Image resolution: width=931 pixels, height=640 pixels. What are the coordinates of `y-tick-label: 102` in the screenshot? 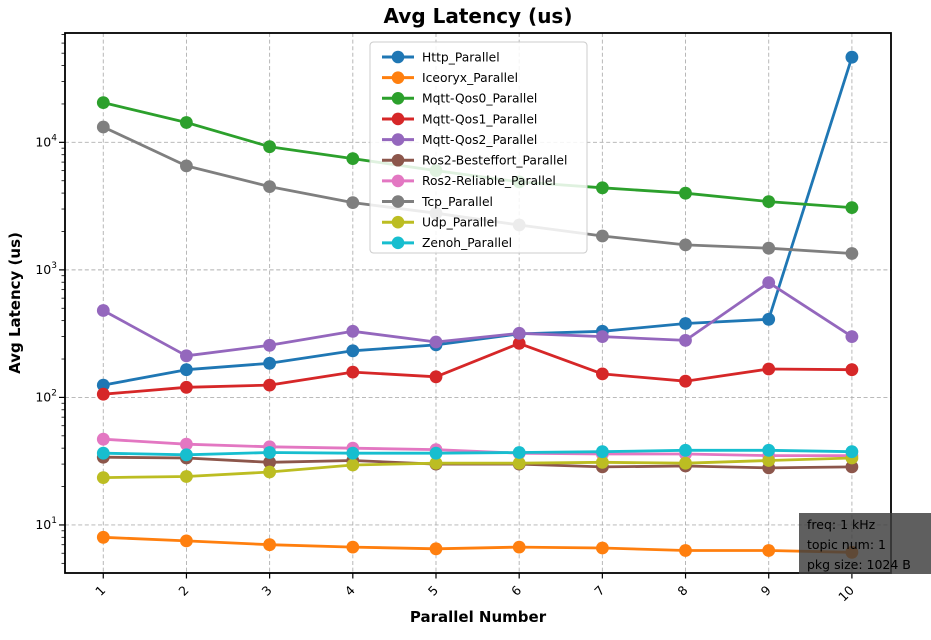 It's located at (46, 396).